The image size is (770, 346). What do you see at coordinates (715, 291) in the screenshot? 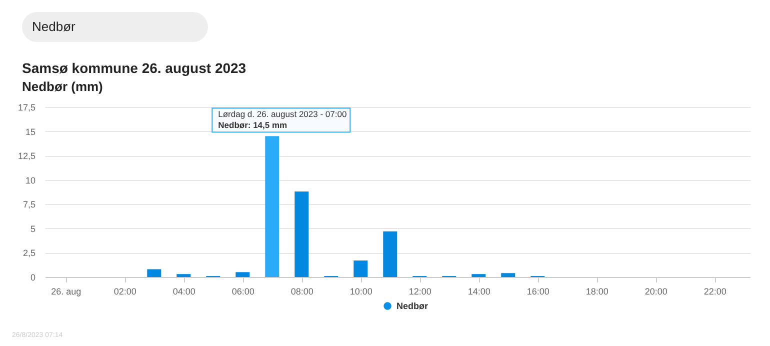
I see `x-tick-label: 22:00` at bounding box center [715, 291].